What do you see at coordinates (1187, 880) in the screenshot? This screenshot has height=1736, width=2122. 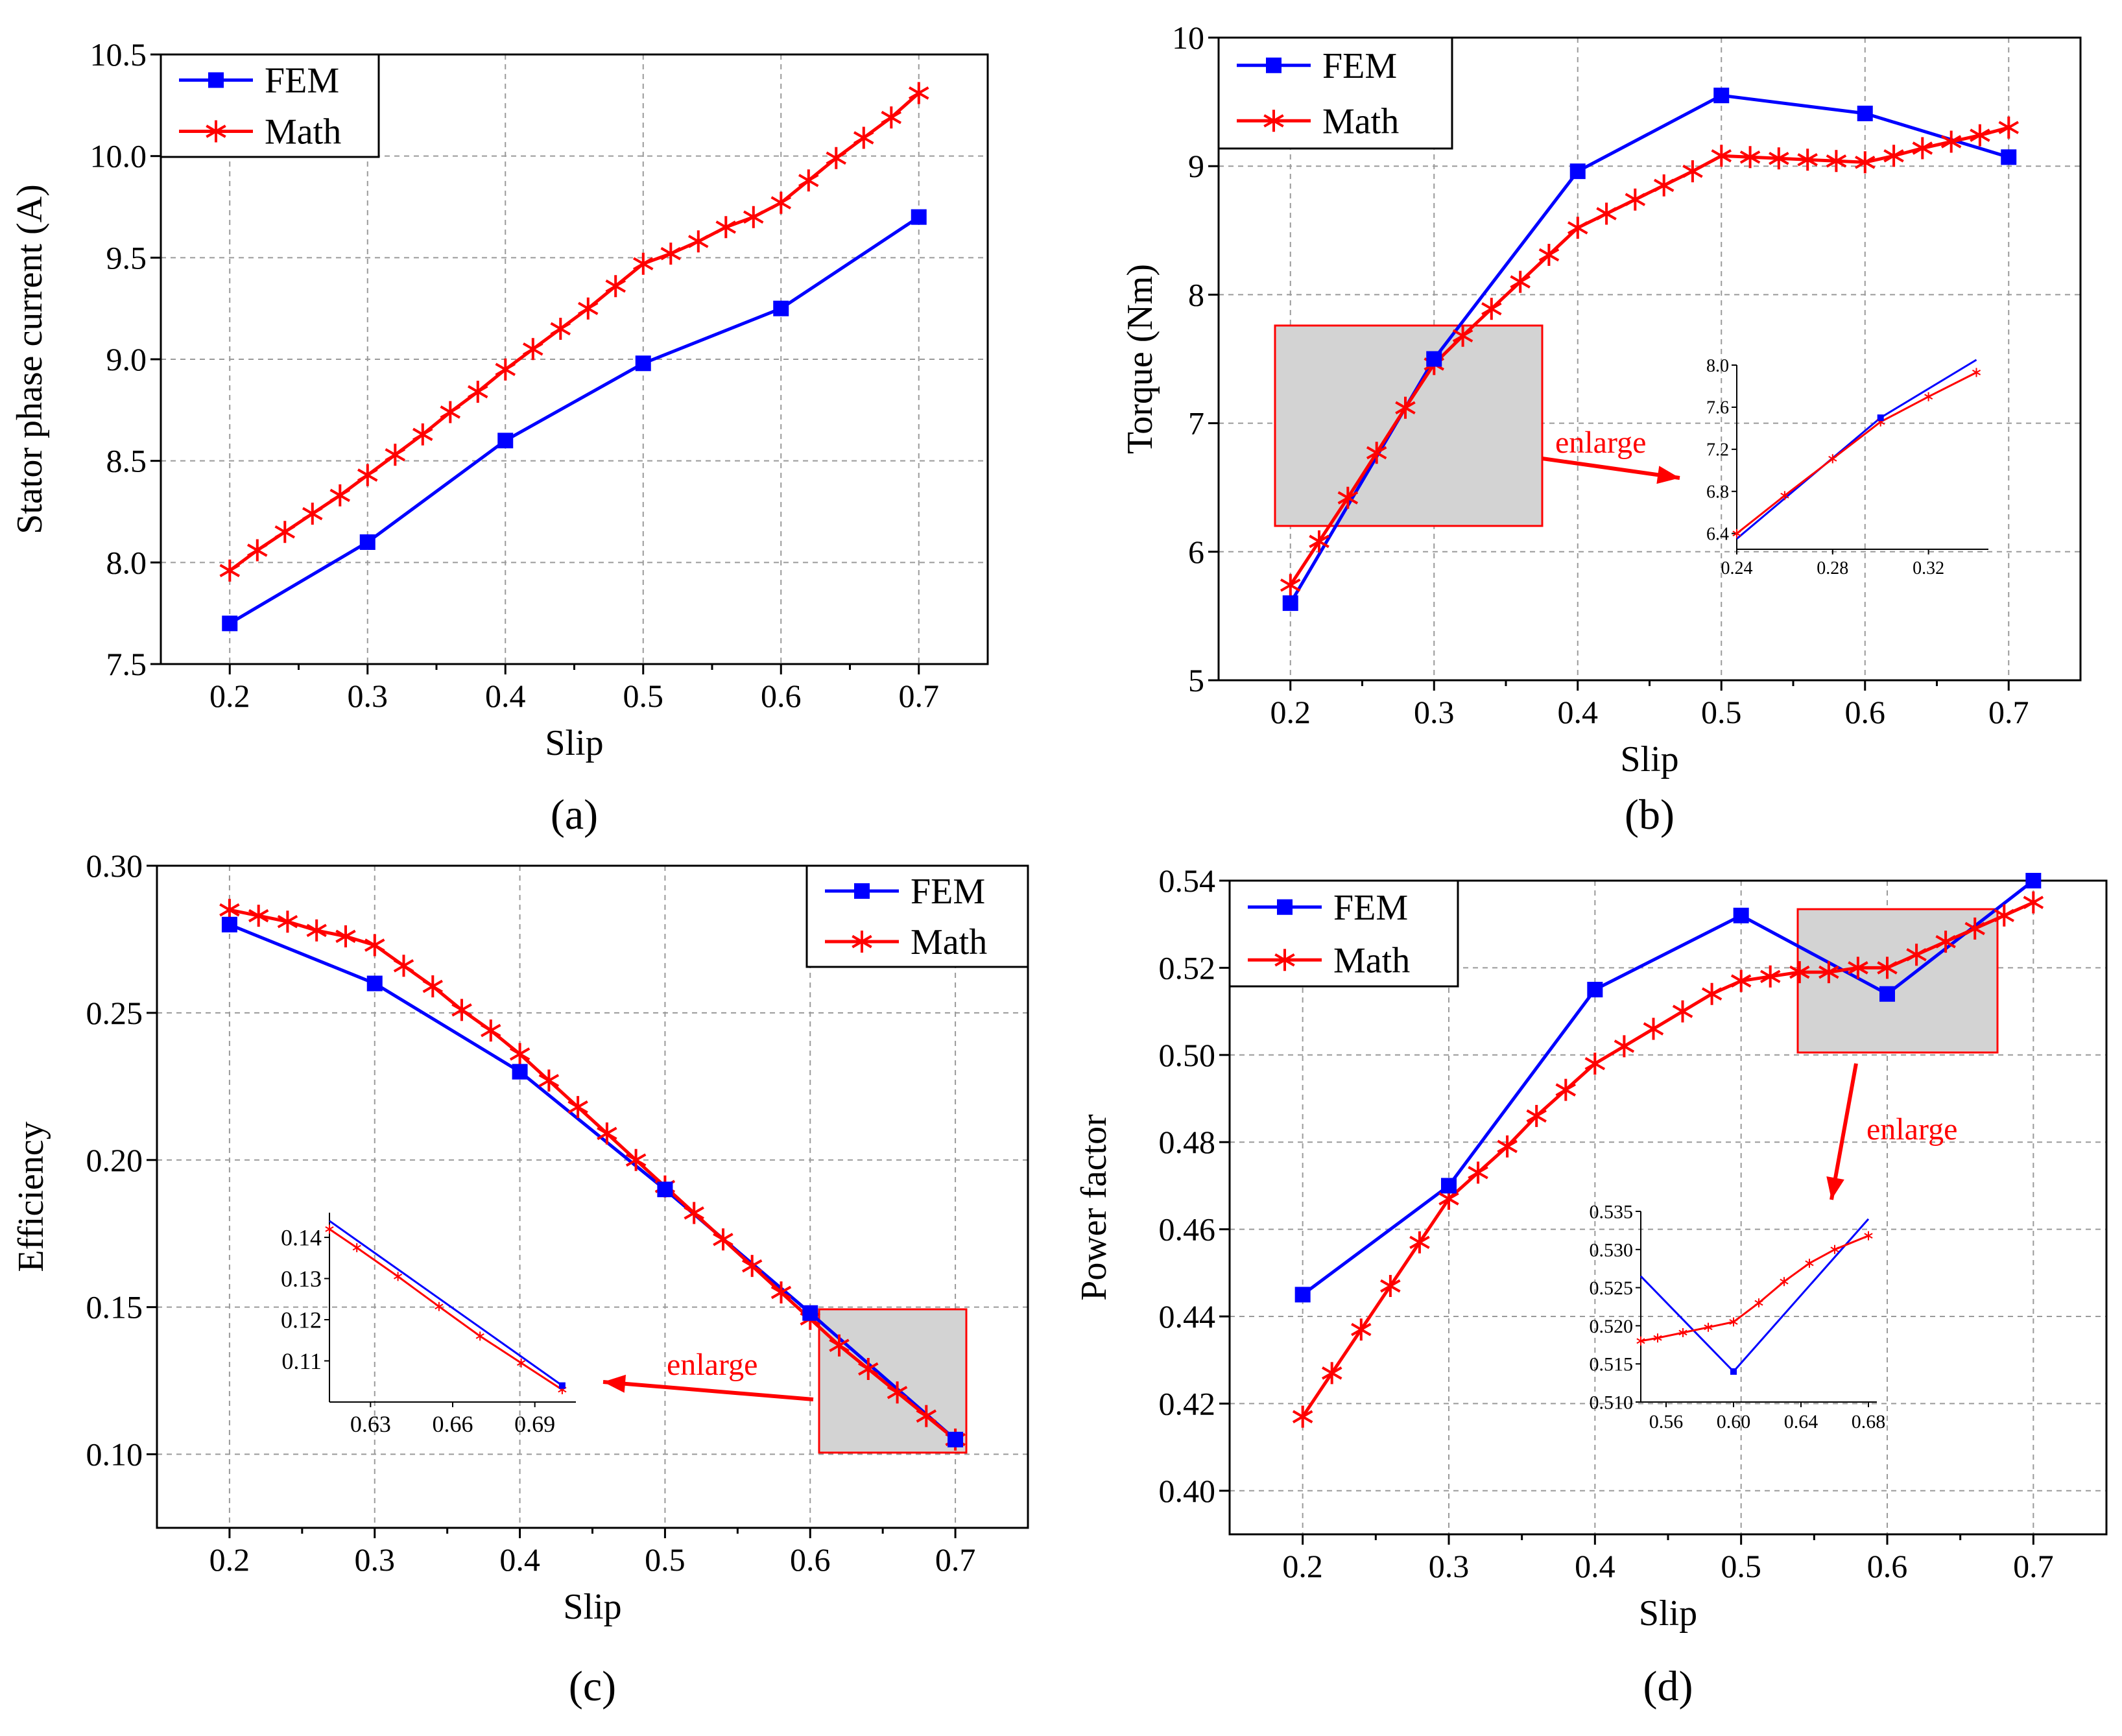 I see `y-tick-label: 0.54` at bounding box center [1187, 880].